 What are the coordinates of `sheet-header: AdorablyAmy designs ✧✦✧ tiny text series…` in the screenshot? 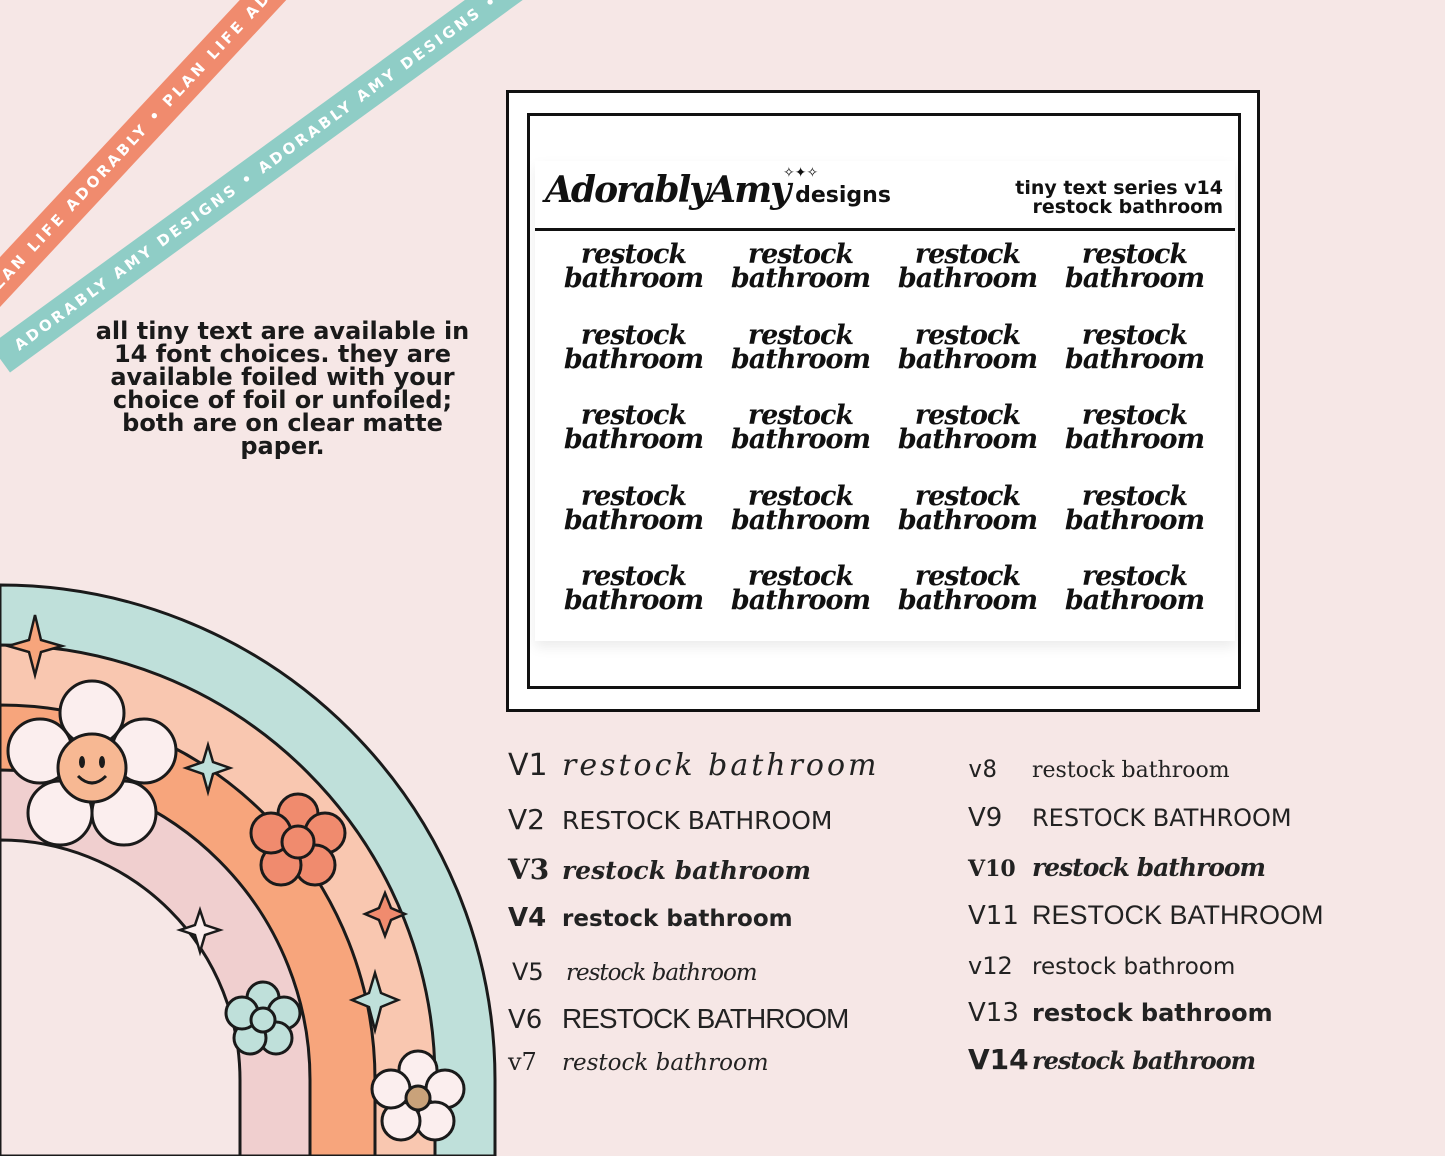 It's located at (885, 196).